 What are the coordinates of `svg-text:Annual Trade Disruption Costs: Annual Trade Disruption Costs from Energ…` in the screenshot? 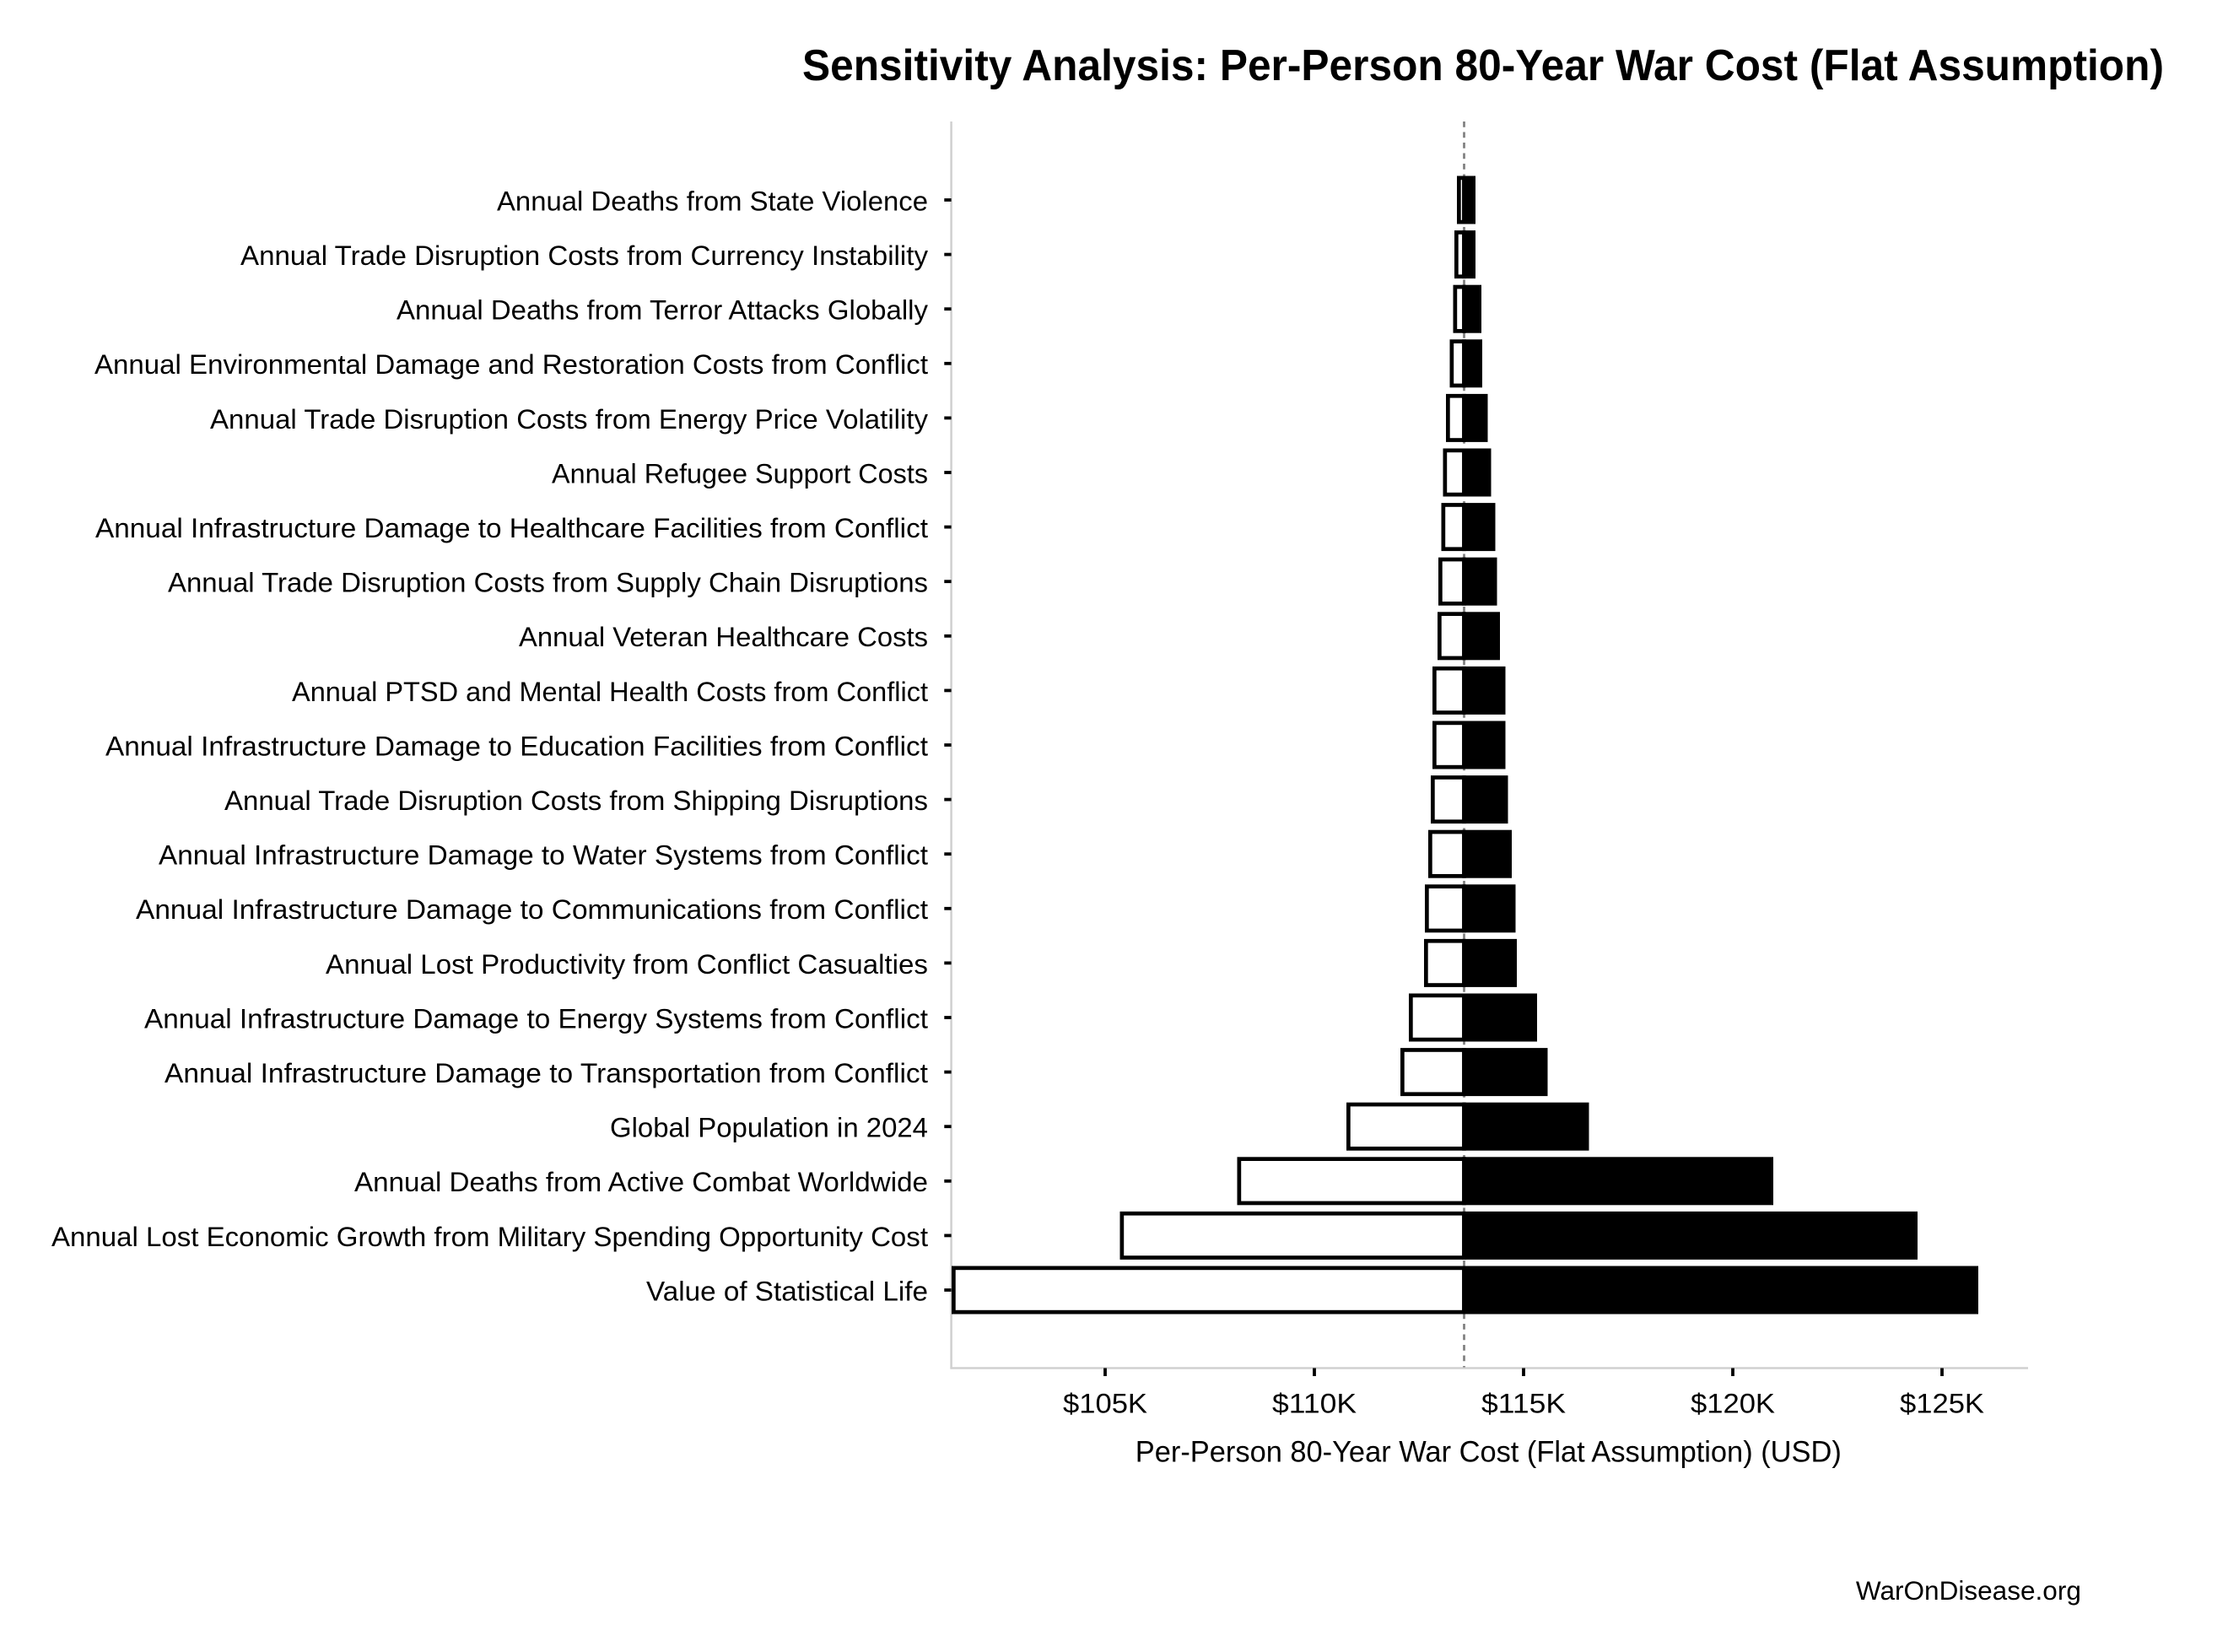 It's located at (569, 419).